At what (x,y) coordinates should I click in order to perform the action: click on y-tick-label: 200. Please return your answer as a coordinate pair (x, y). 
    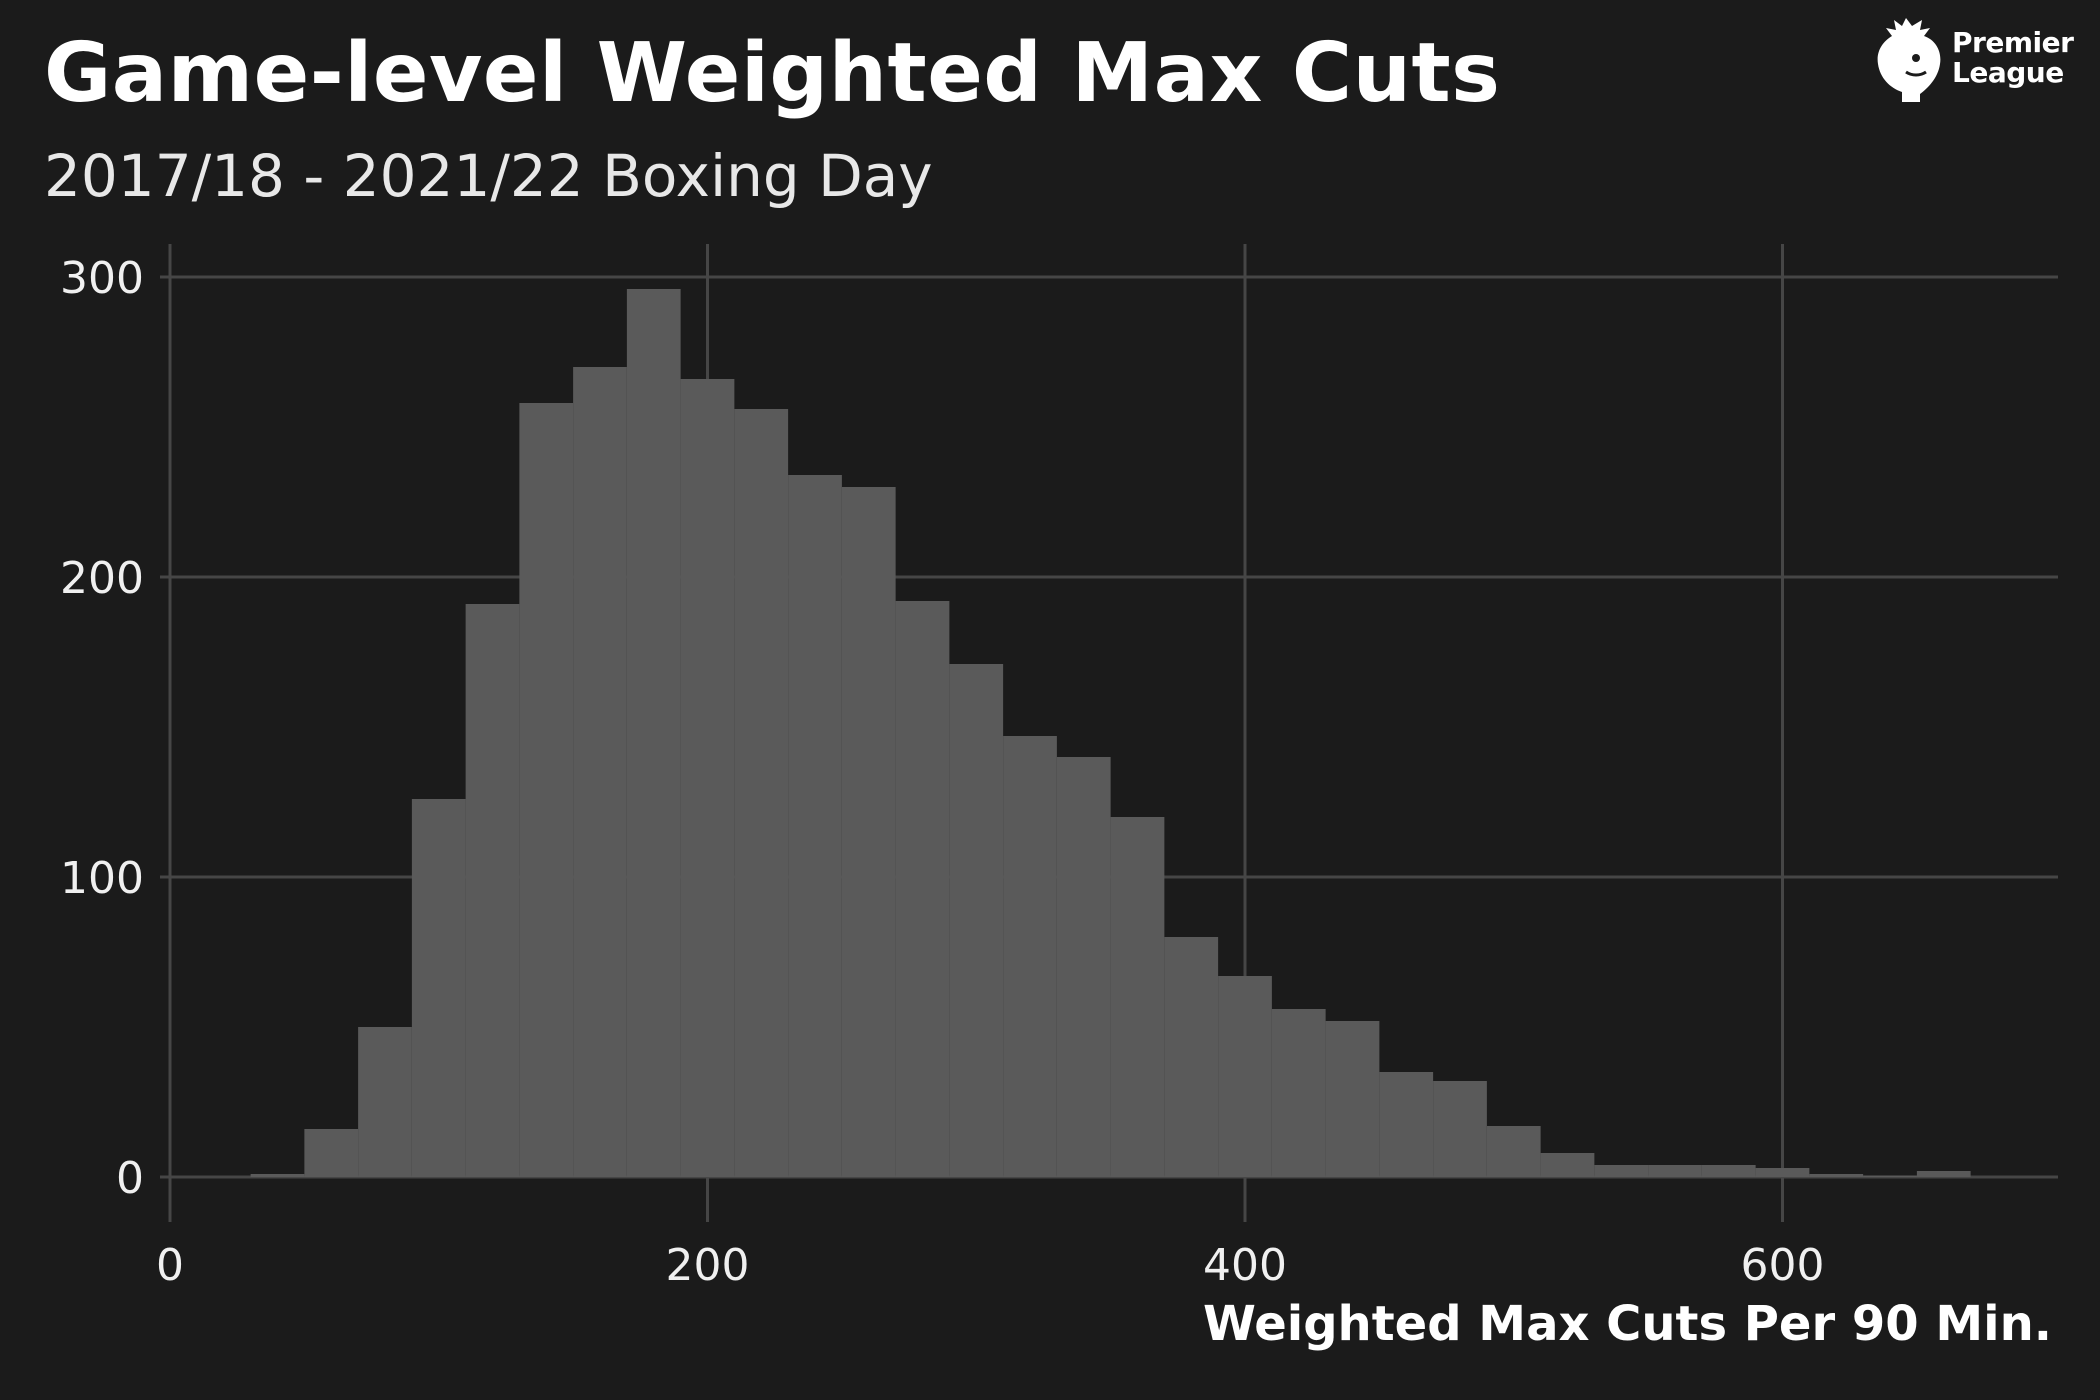
    Looking at the image, I should click on (102, 578).